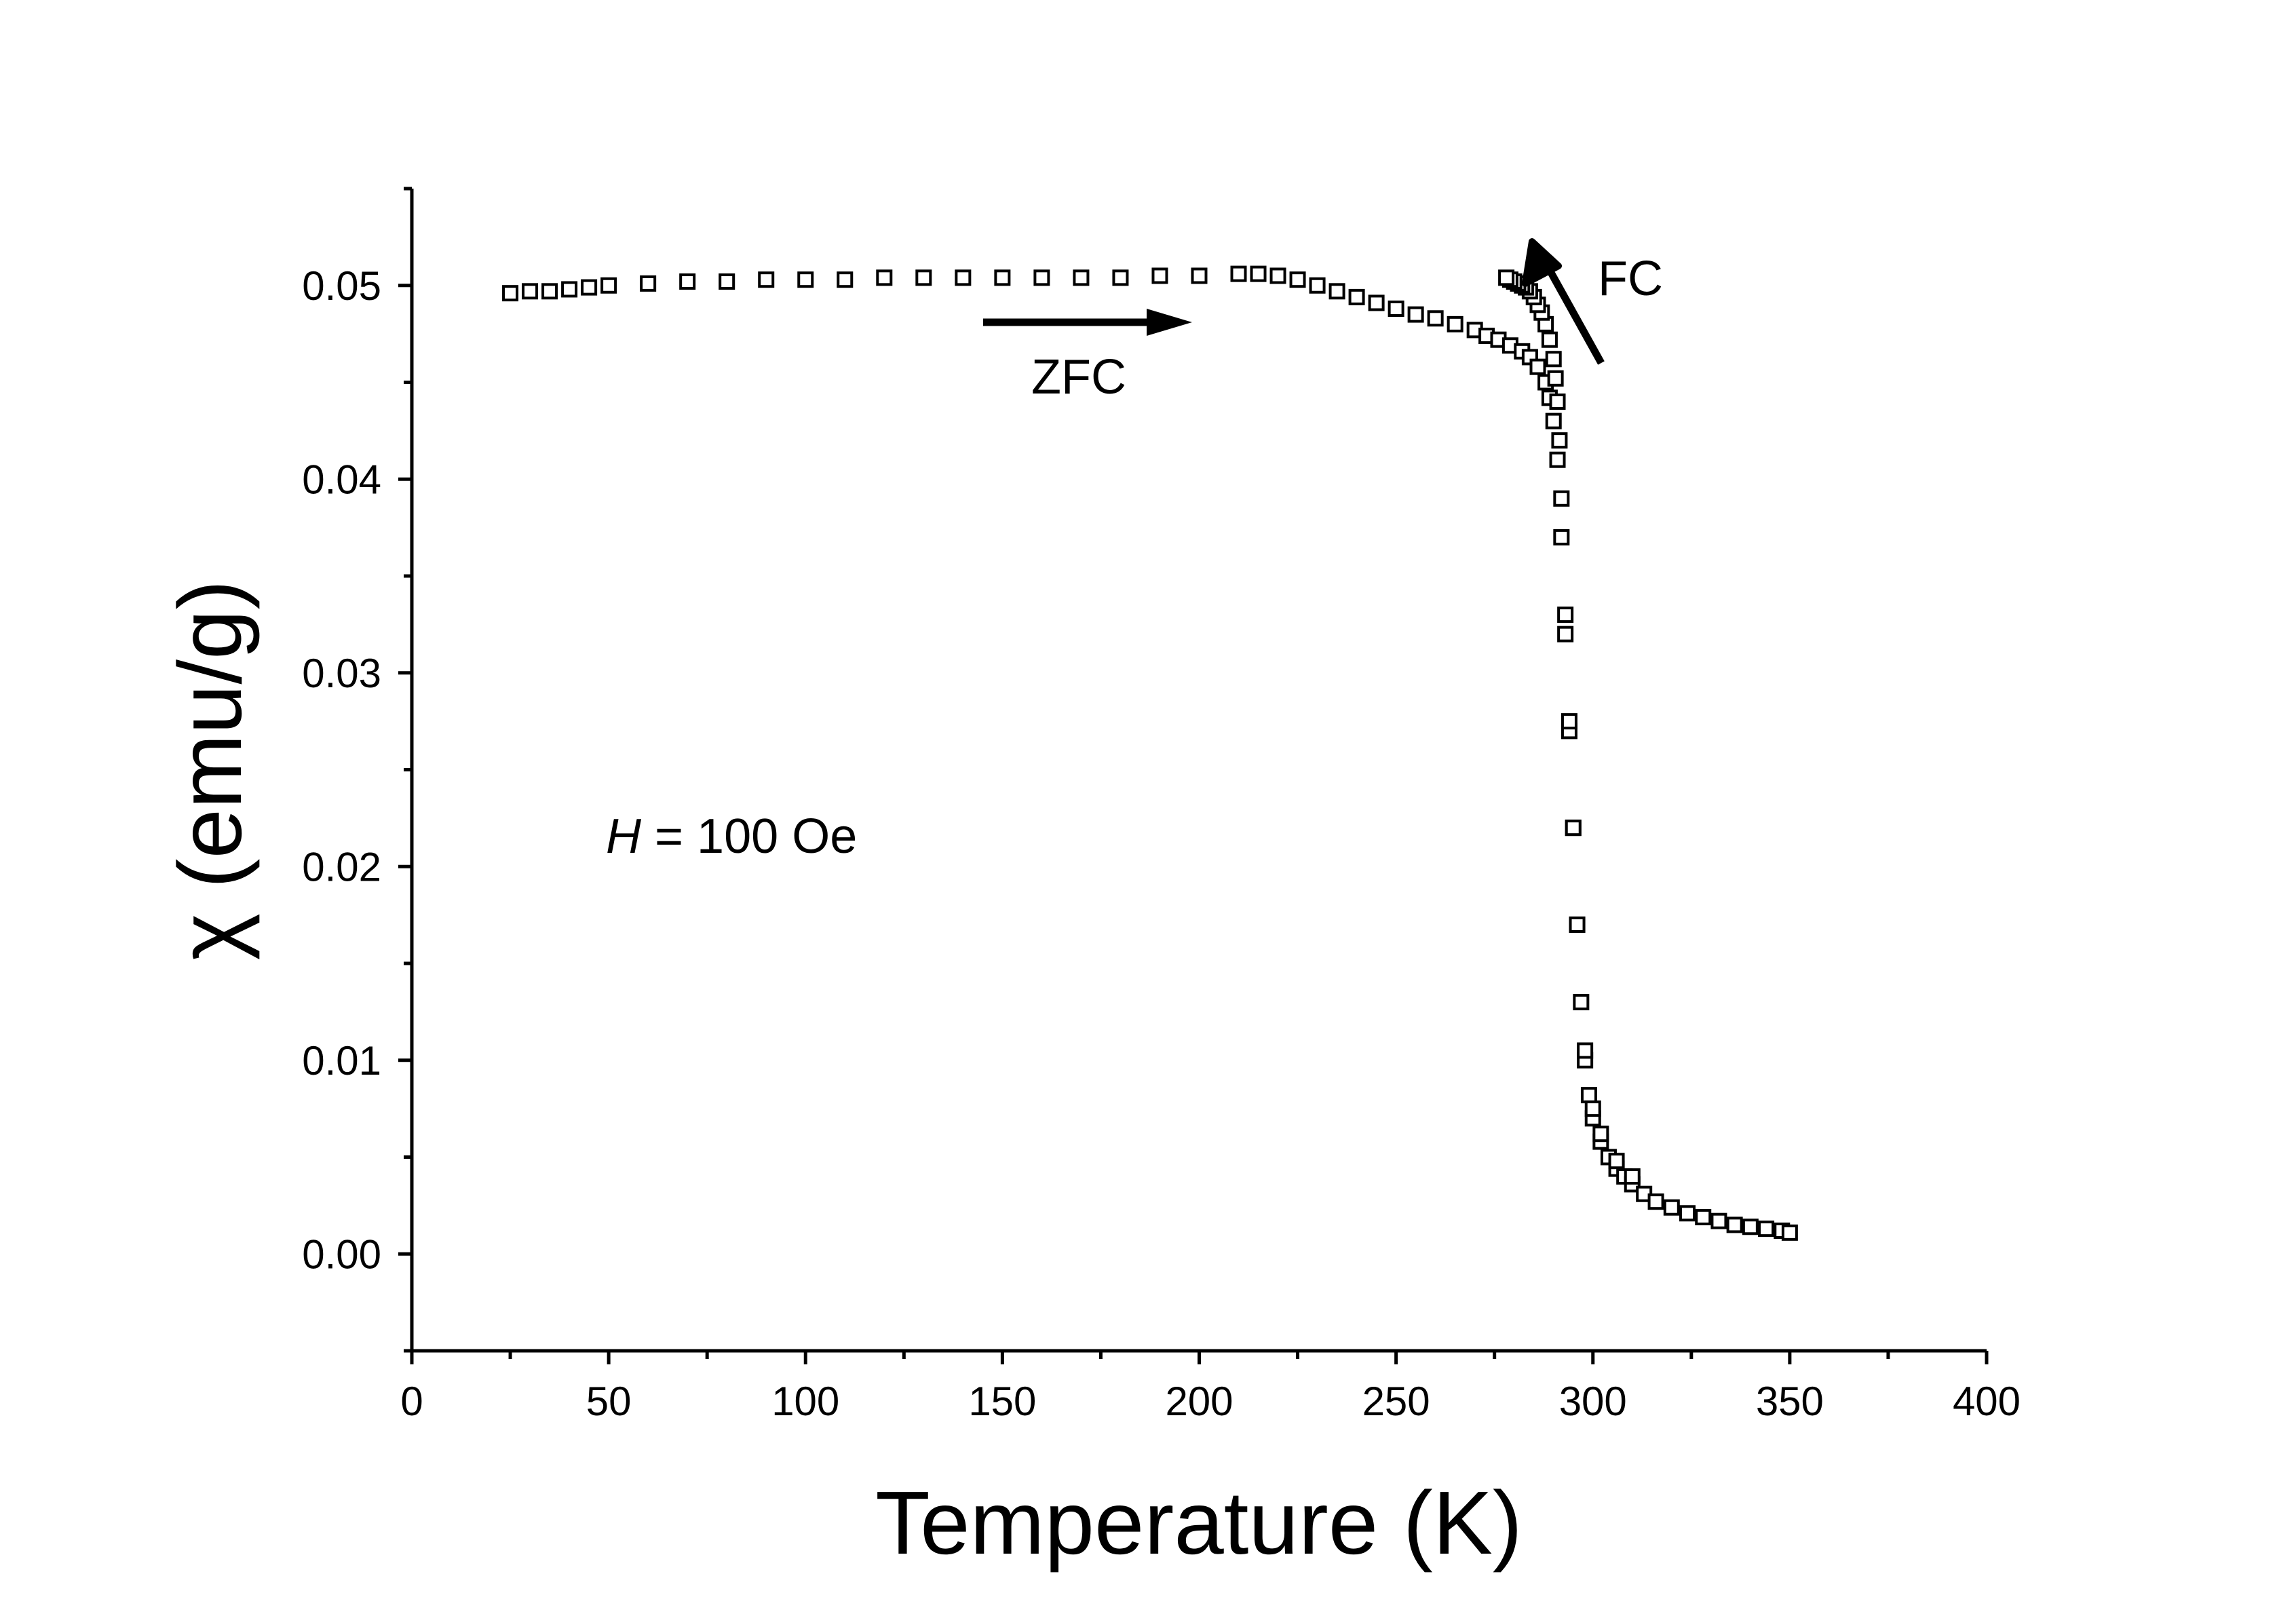  Describe the element at coordinates (1790, 1401) in the screenshot. I see `x-tick-label: 350` at that location.